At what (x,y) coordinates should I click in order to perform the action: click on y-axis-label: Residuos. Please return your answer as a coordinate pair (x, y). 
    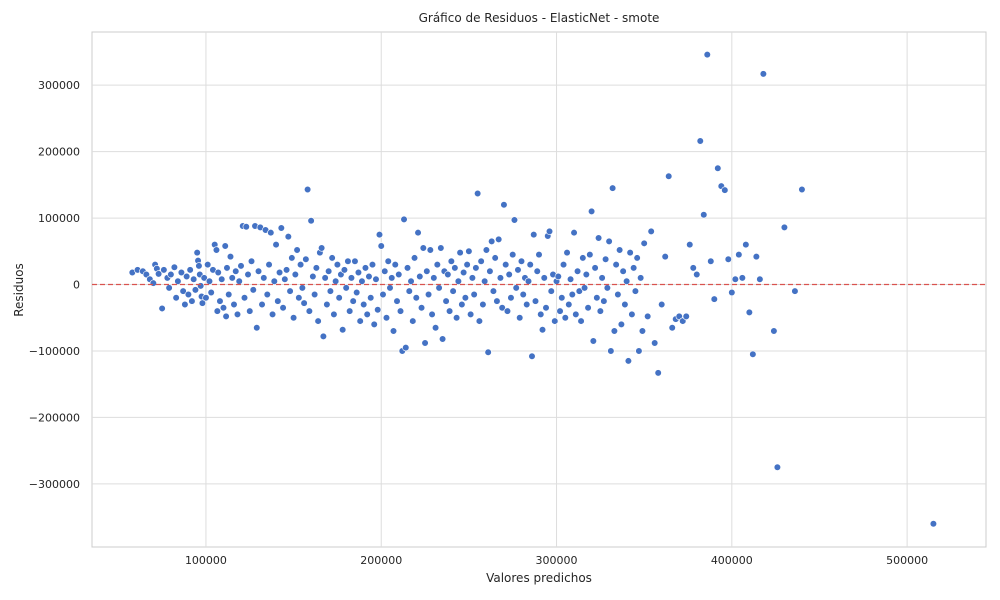
    Looking at the image, I should click on (19, 290).